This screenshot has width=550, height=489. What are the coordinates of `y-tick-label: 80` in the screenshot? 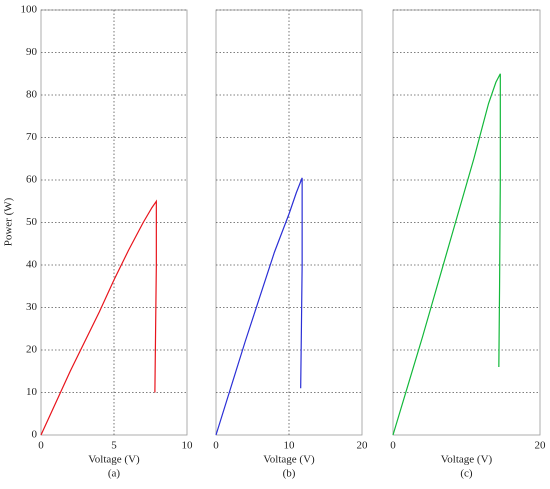 It's located at (32, 95).